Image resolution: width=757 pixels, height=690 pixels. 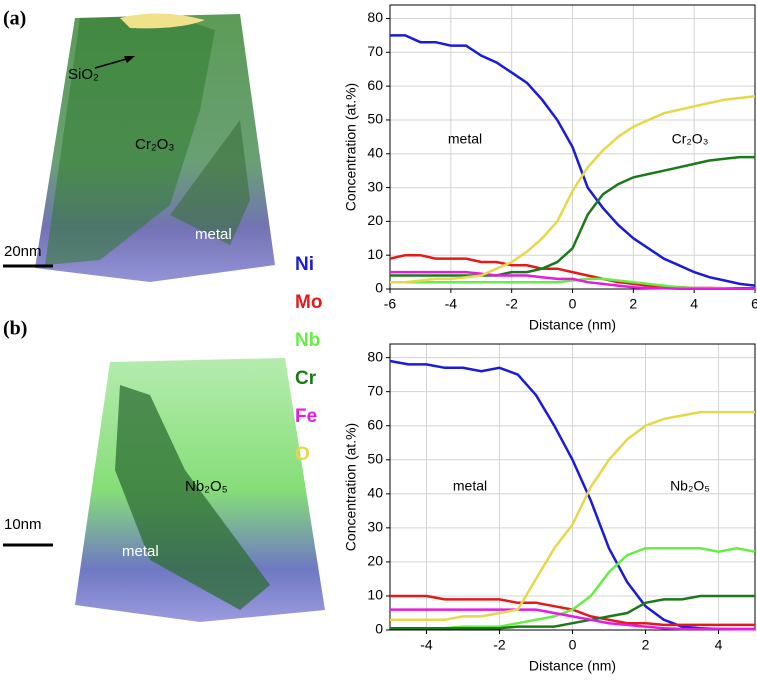 What do you see at coordinates (23, 251) in the screenshot?
I see `scale-bar-label: 20nm` at bounding box center [23, 251].